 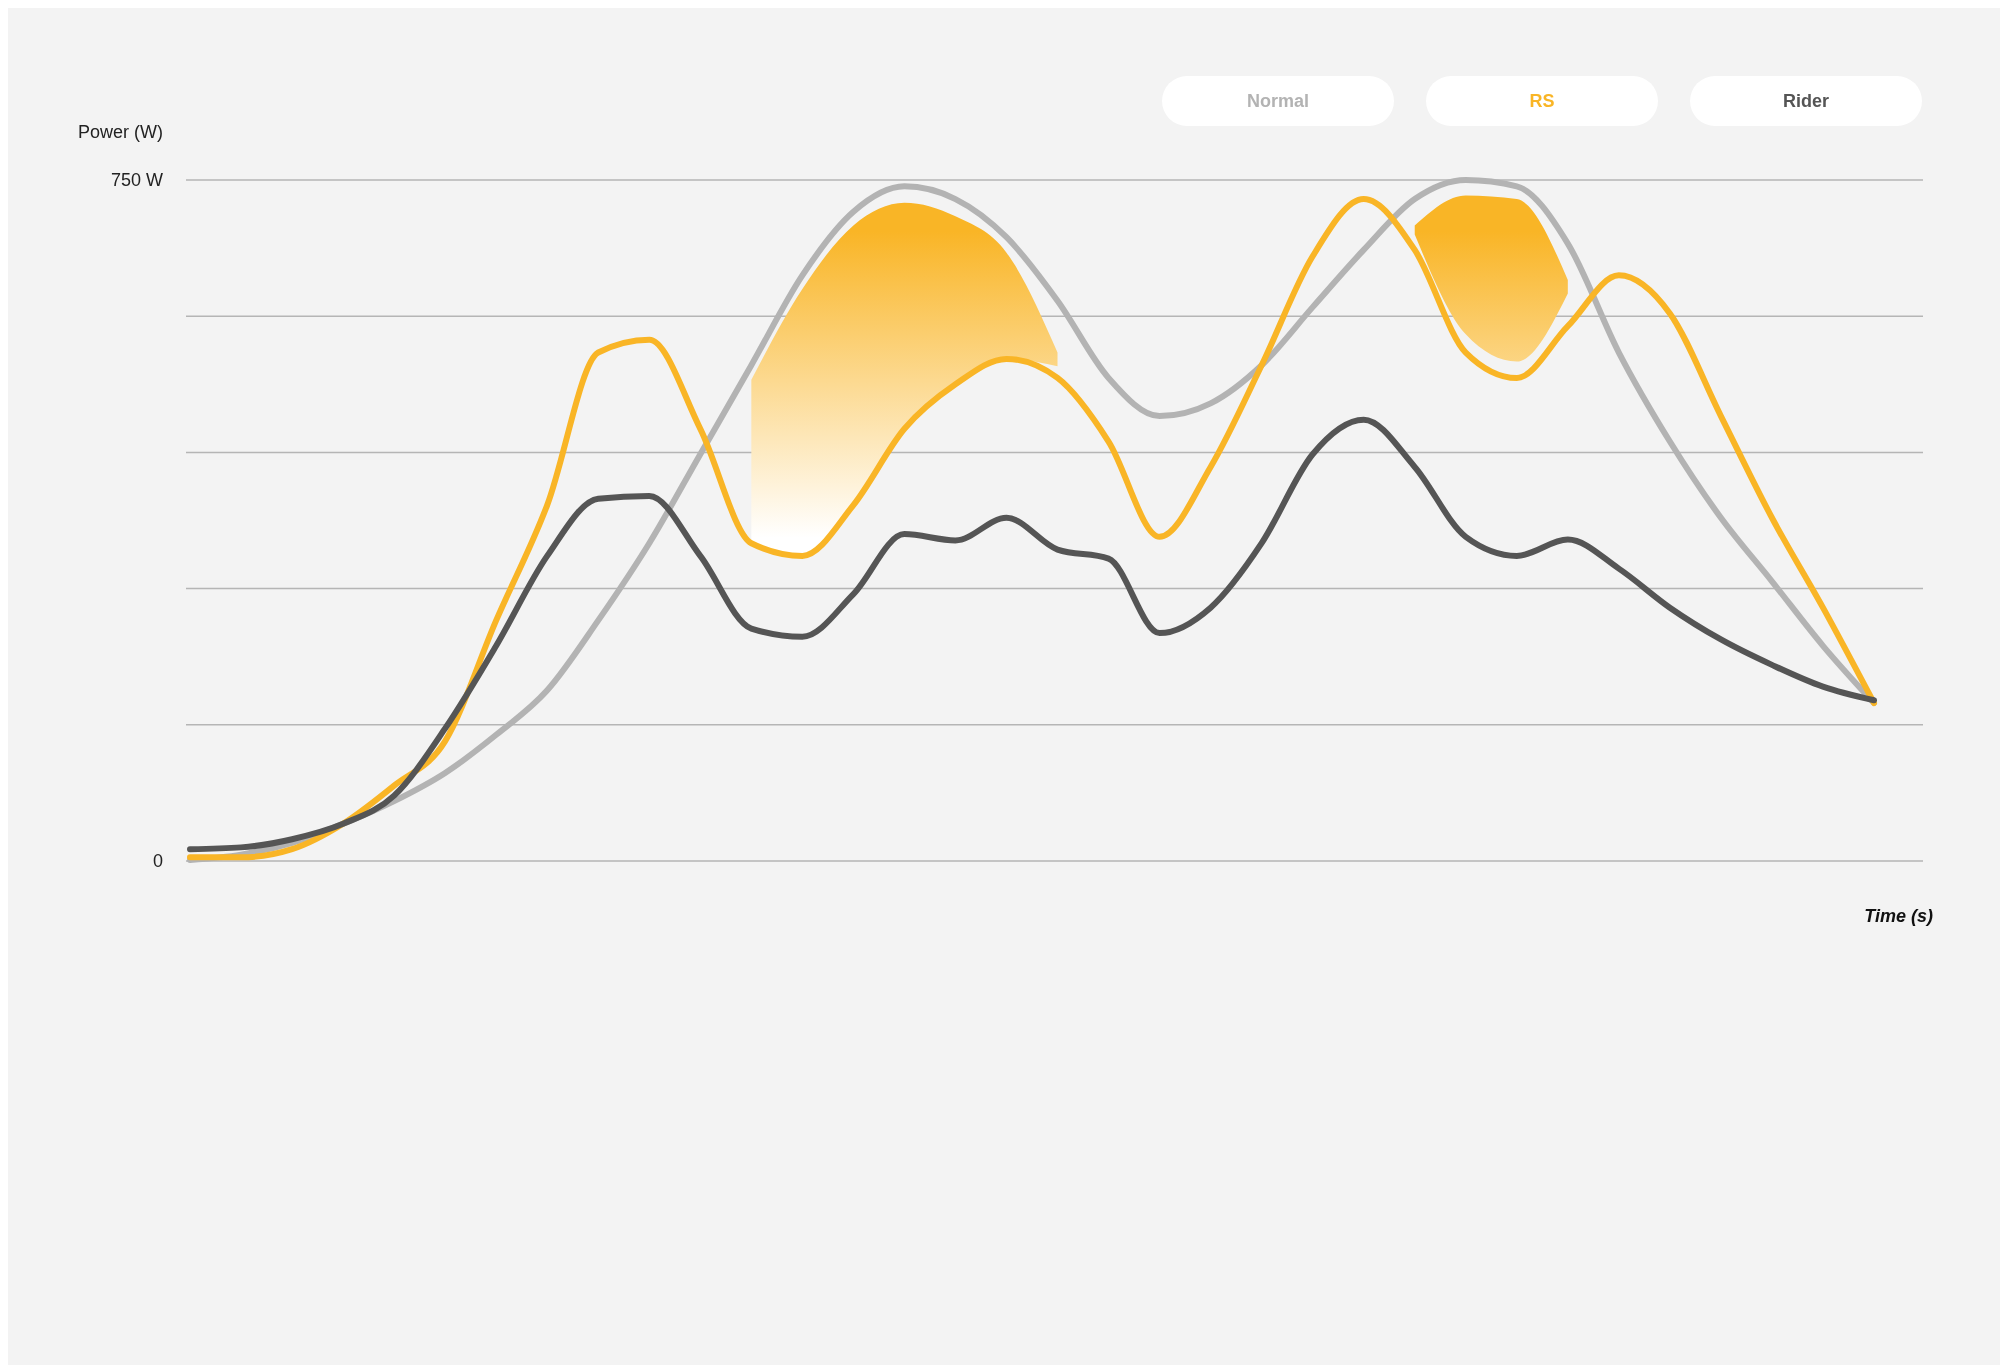 I want to click on y-axis-title: Power (W), so click(x=120, y=132).